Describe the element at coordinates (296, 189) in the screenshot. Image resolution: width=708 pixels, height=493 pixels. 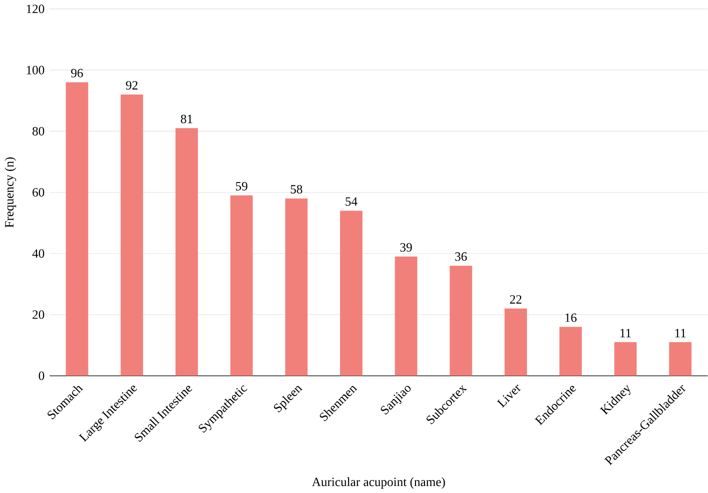
I see `data-label: 58` at that location.